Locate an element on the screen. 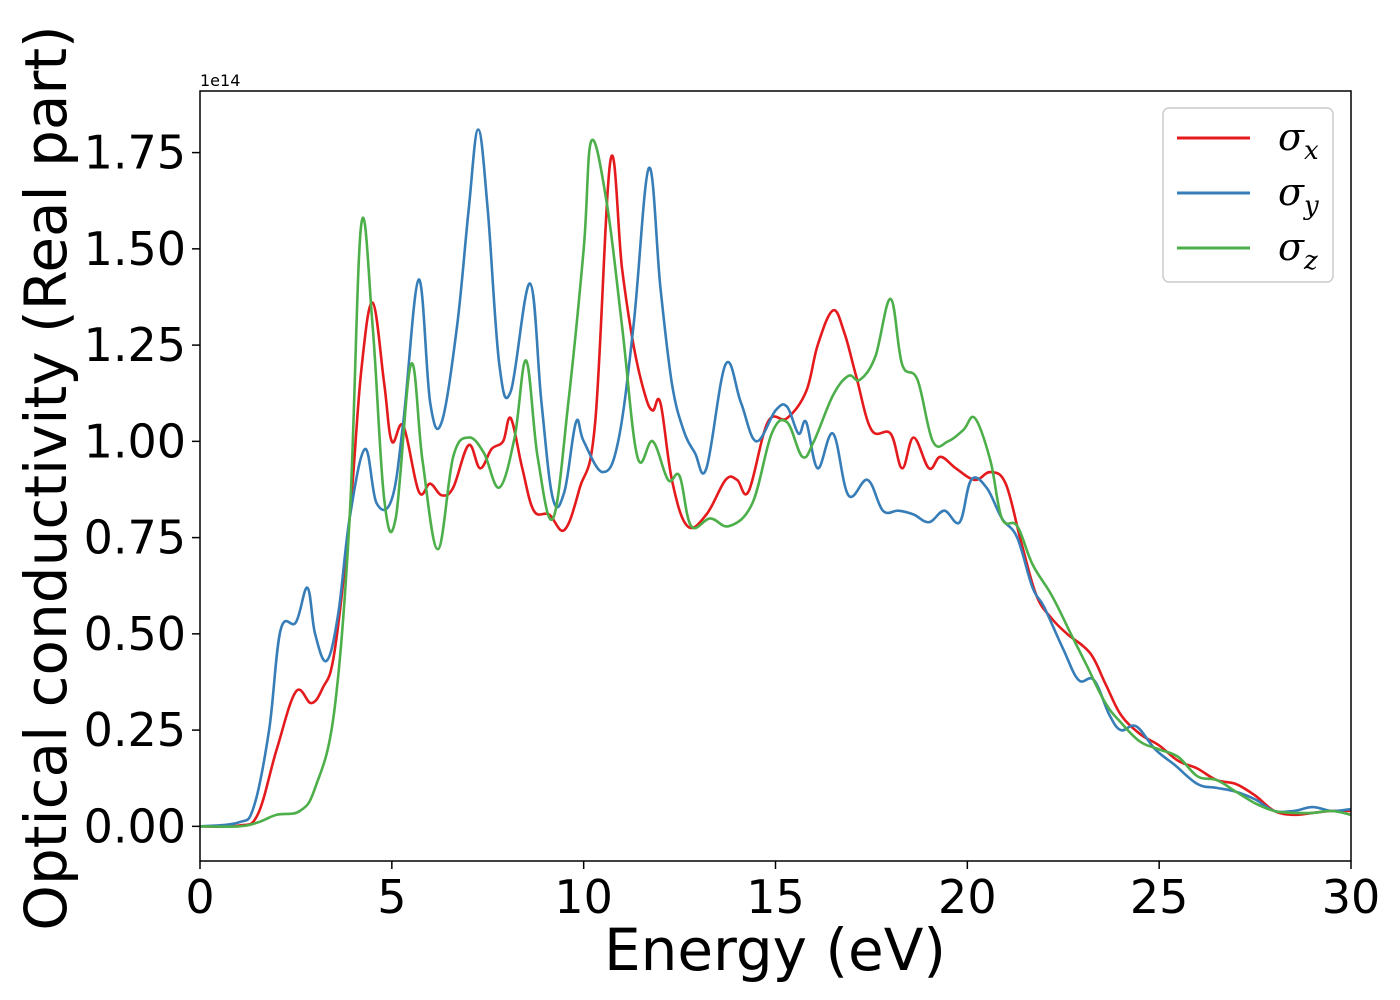  x-tick-label: 25 is located at coordinates (1159, 897).